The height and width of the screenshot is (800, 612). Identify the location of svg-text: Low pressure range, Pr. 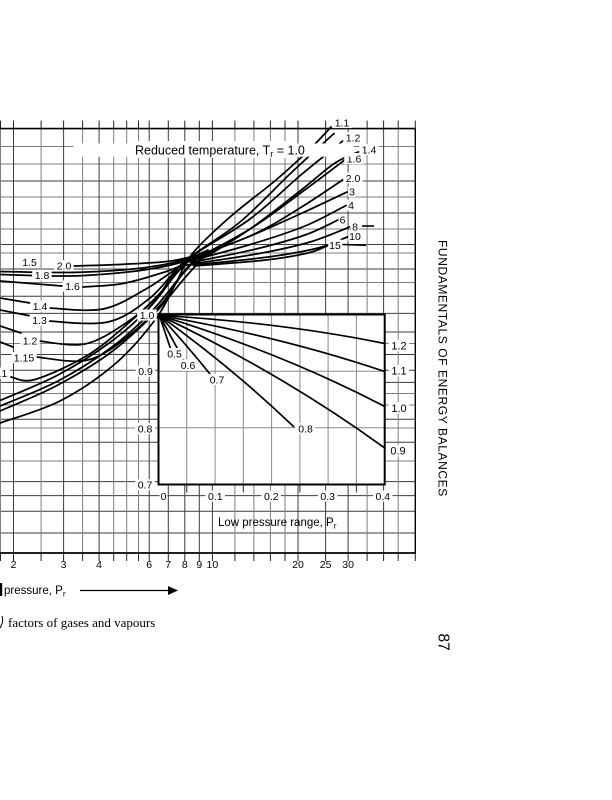
(277, 524).